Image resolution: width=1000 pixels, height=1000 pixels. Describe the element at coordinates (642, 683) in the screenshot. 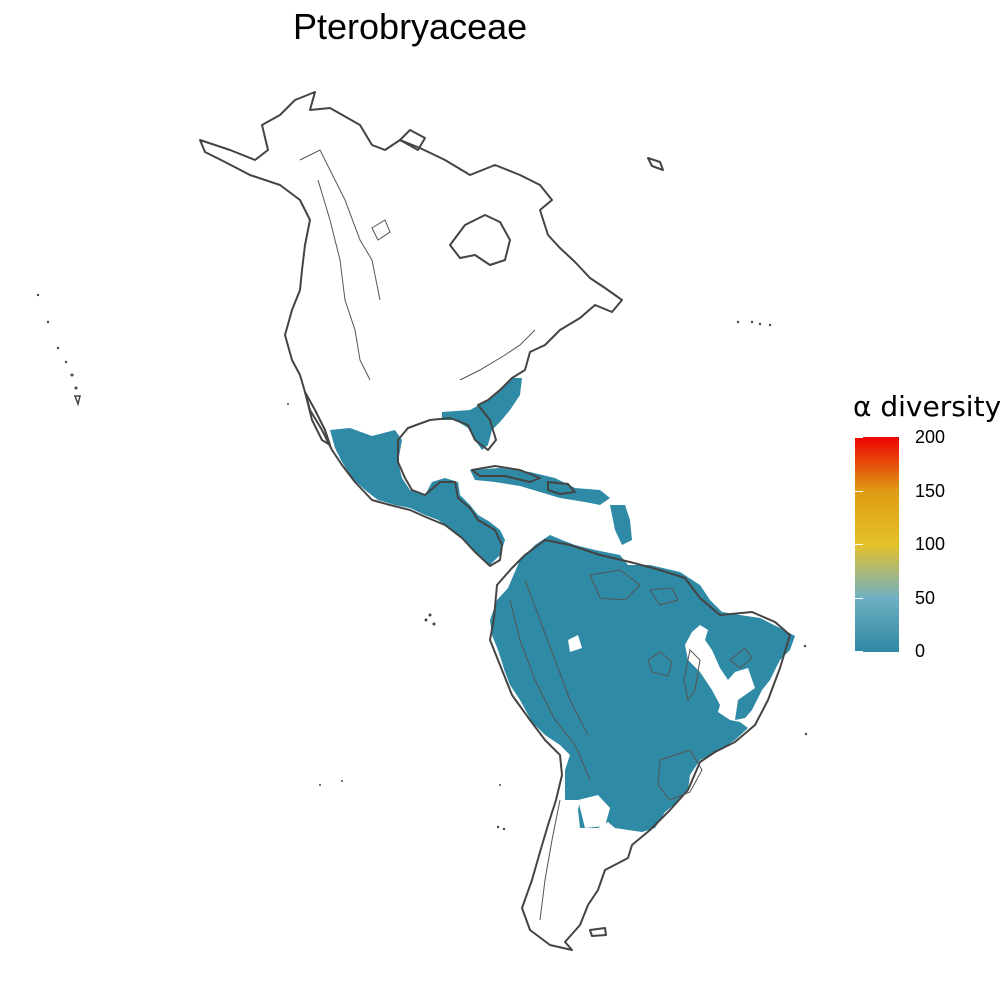

I see `diversity-region-south-america` at that location.